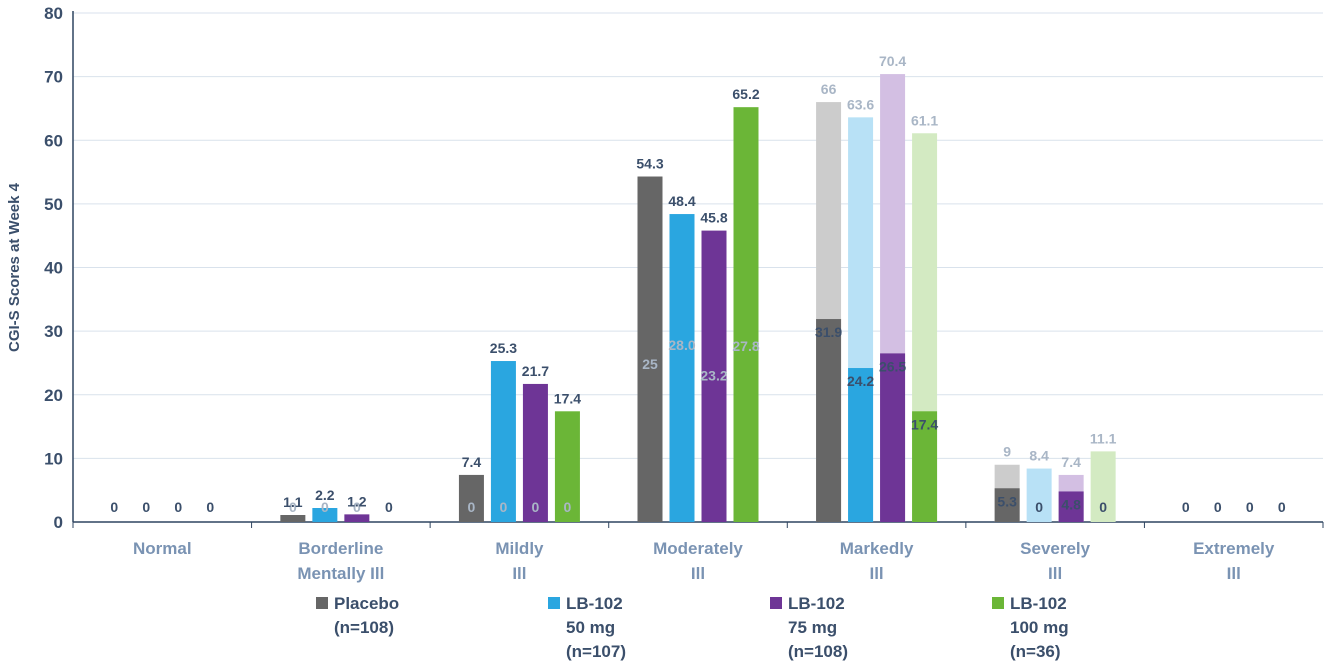  I want to click on legend-lb102-75mg: LB-102 75 mg (n=108), so click(809, 628).